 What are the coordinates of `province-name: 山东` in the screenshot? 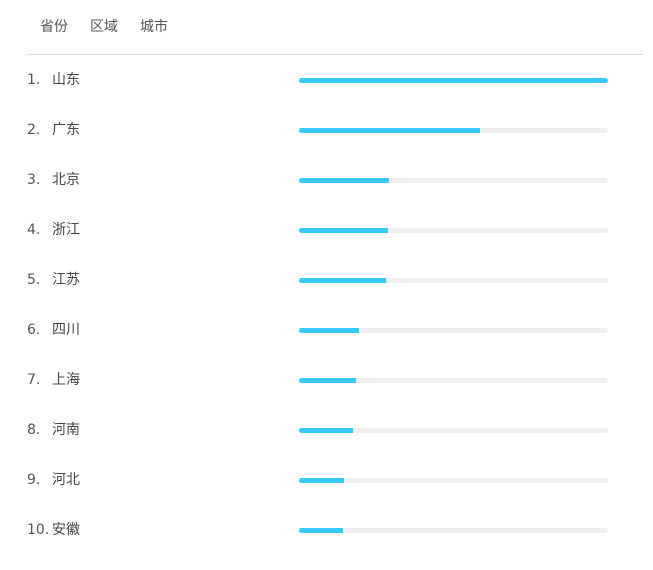 It's located at (66, 80).